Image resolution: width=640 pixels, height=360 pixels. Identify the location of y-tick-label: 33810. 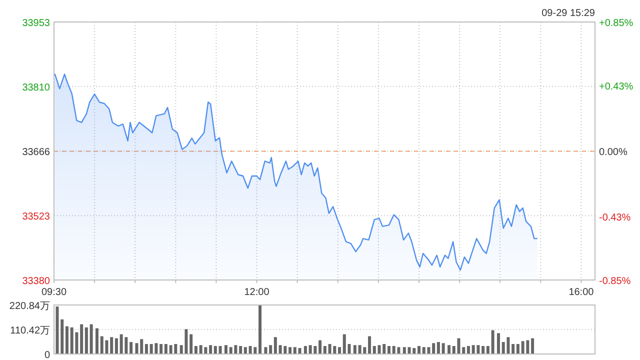
(36, 88).